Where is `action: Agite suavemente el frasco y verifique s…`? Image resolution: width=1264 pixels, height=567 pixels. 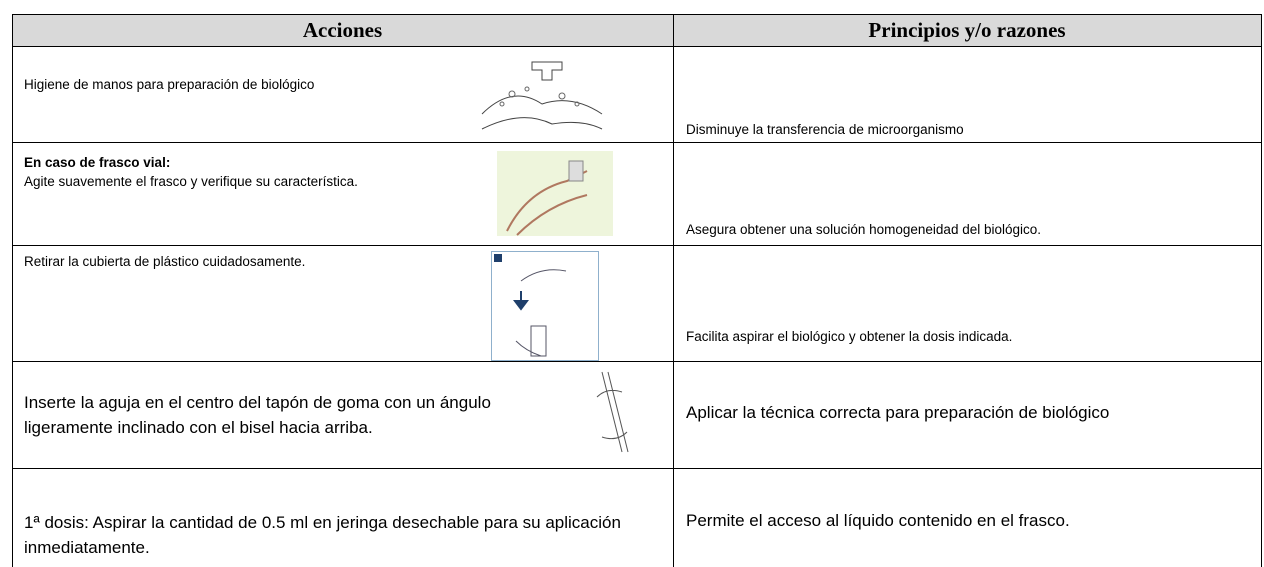
action: Agite suavemente el frasco y verifique s… is located at coordinates (191, 181).